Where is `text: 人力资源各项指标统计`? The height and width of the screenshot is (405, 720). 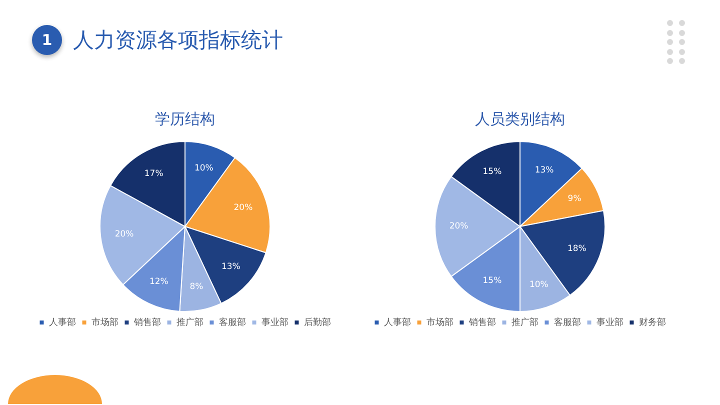
text: 人力资源各项指标统计 is located at coordinates (178, 40).